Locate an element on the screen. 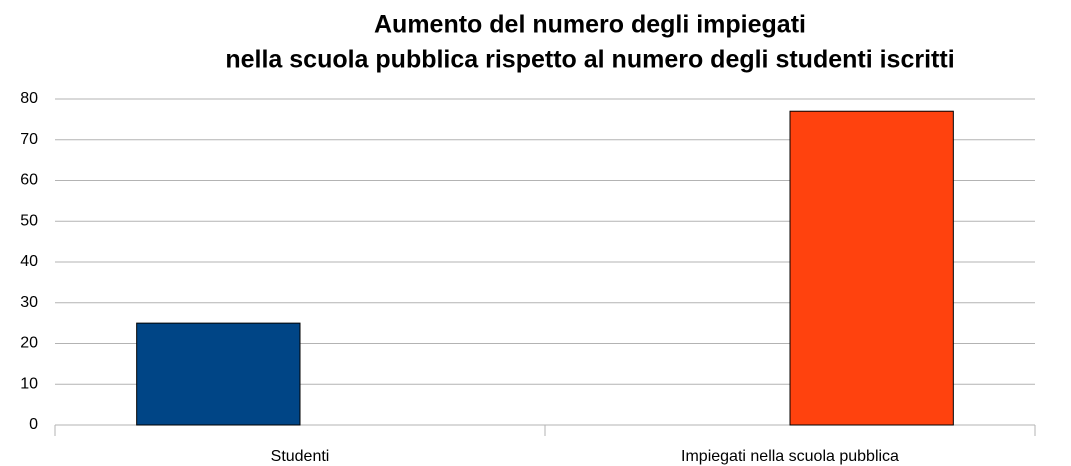  y-tick-label: 40 is located at coordinates (29, 261).